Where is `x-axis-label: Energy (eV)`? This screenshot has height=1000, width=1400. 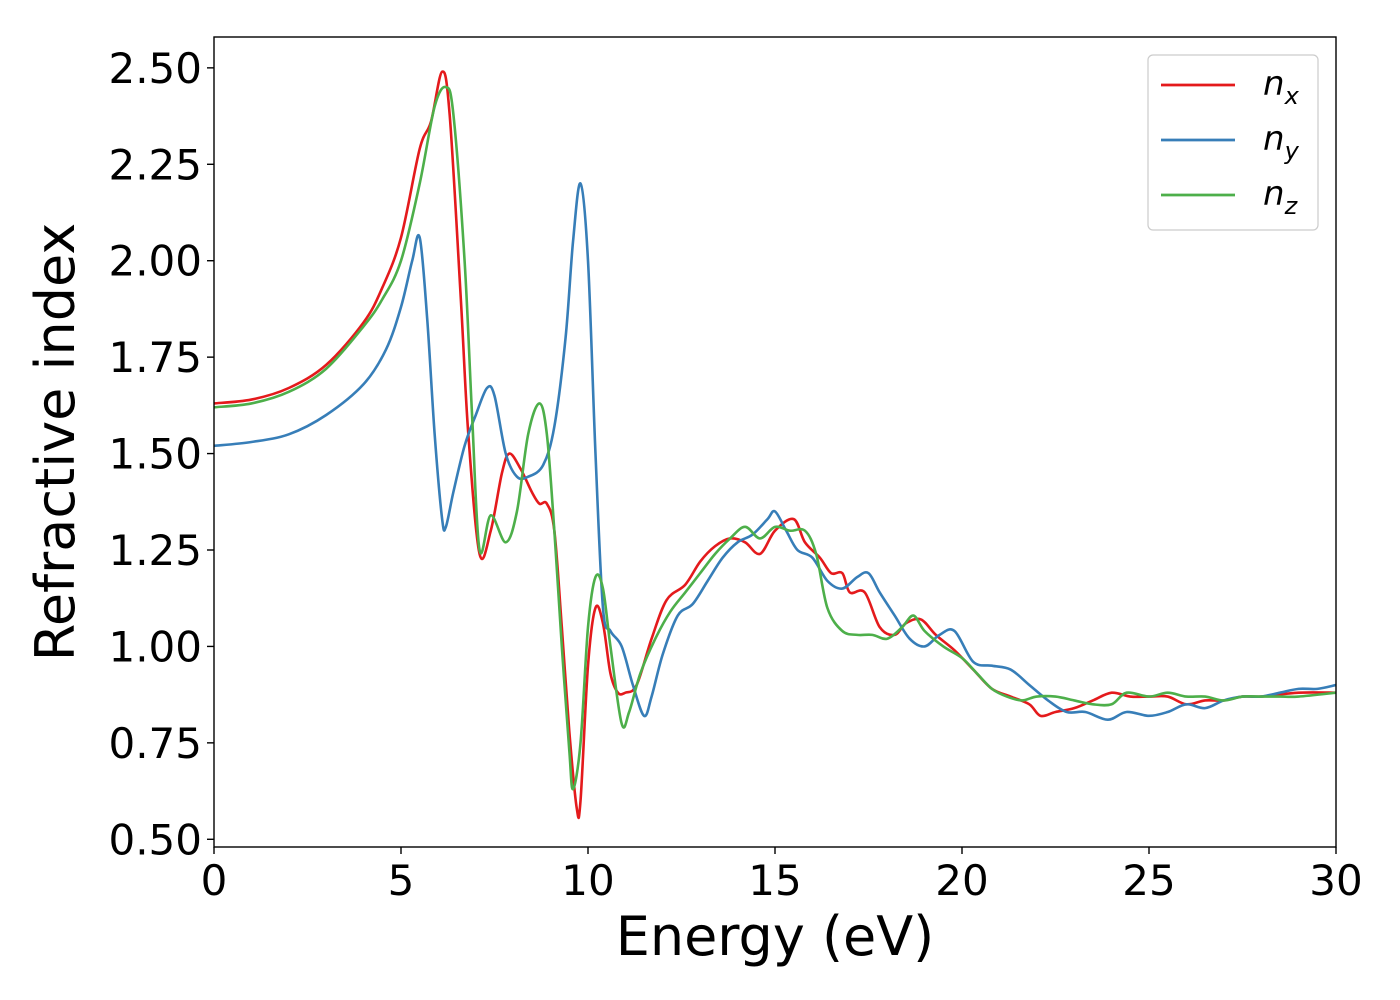
x-axis-label: Energy (eV) is located at coordinates (775, 936).